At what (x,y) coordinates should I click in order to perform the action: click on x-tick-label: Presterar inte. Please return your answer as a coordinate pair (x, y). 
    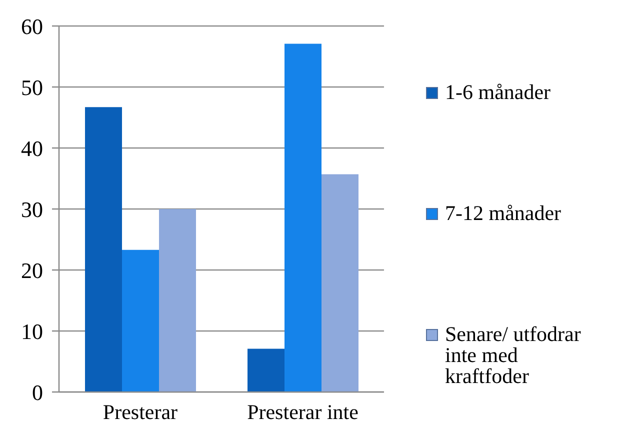
    Looking at the image, I should click on (302, 412).